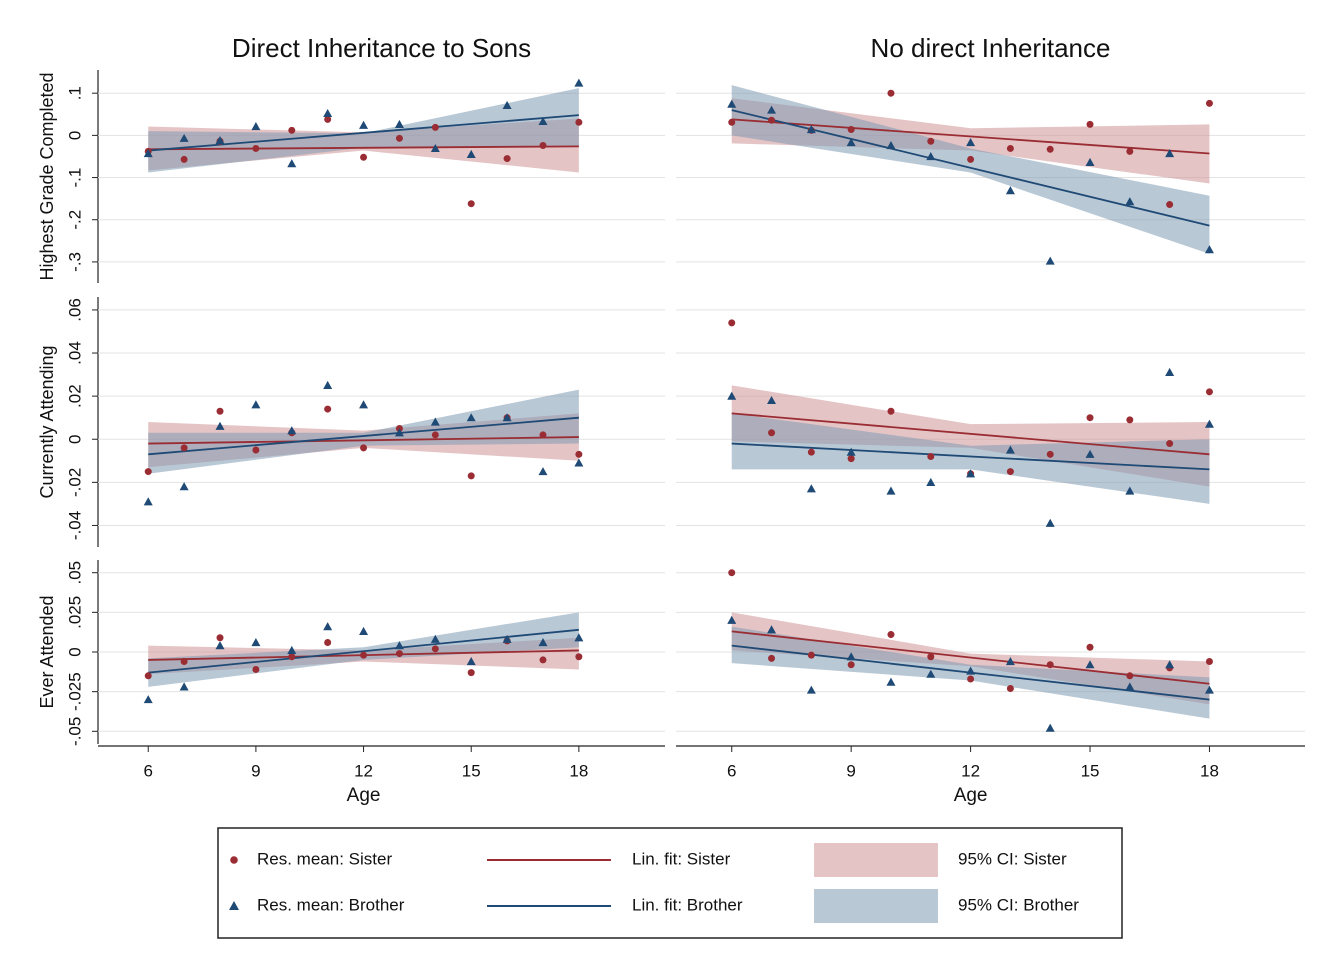  Describe the element at coordinates (234, 905) in the screenshot. I see `legend-symbol` at that location.